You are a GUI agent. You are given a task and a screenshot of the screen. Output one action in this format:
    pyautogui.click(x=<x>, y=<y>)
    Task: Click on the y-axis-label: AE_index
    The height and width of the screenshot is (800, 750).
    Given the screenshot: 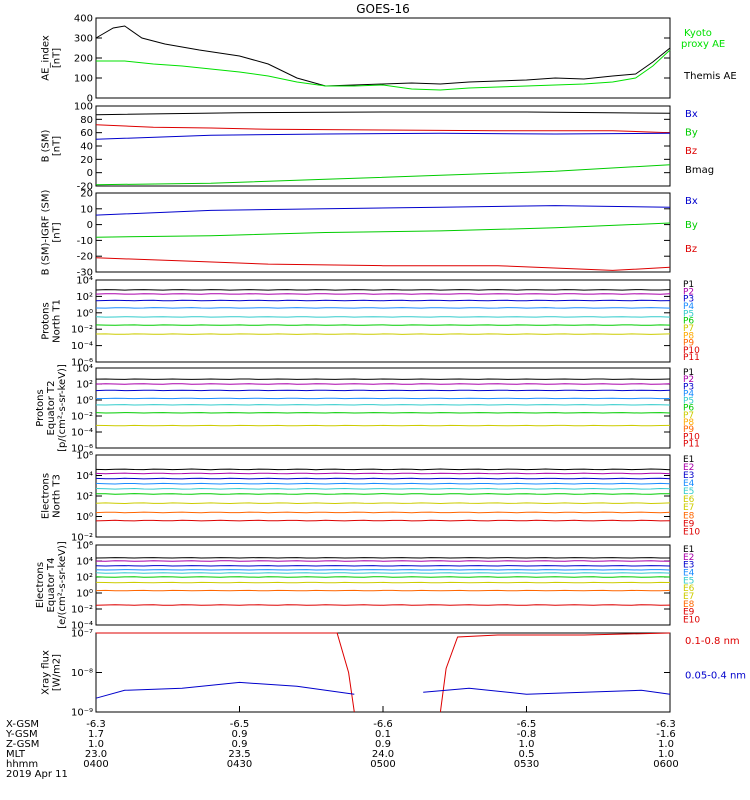 What is the action you would take?
    pyautogui.click(x=46, y=58)
    